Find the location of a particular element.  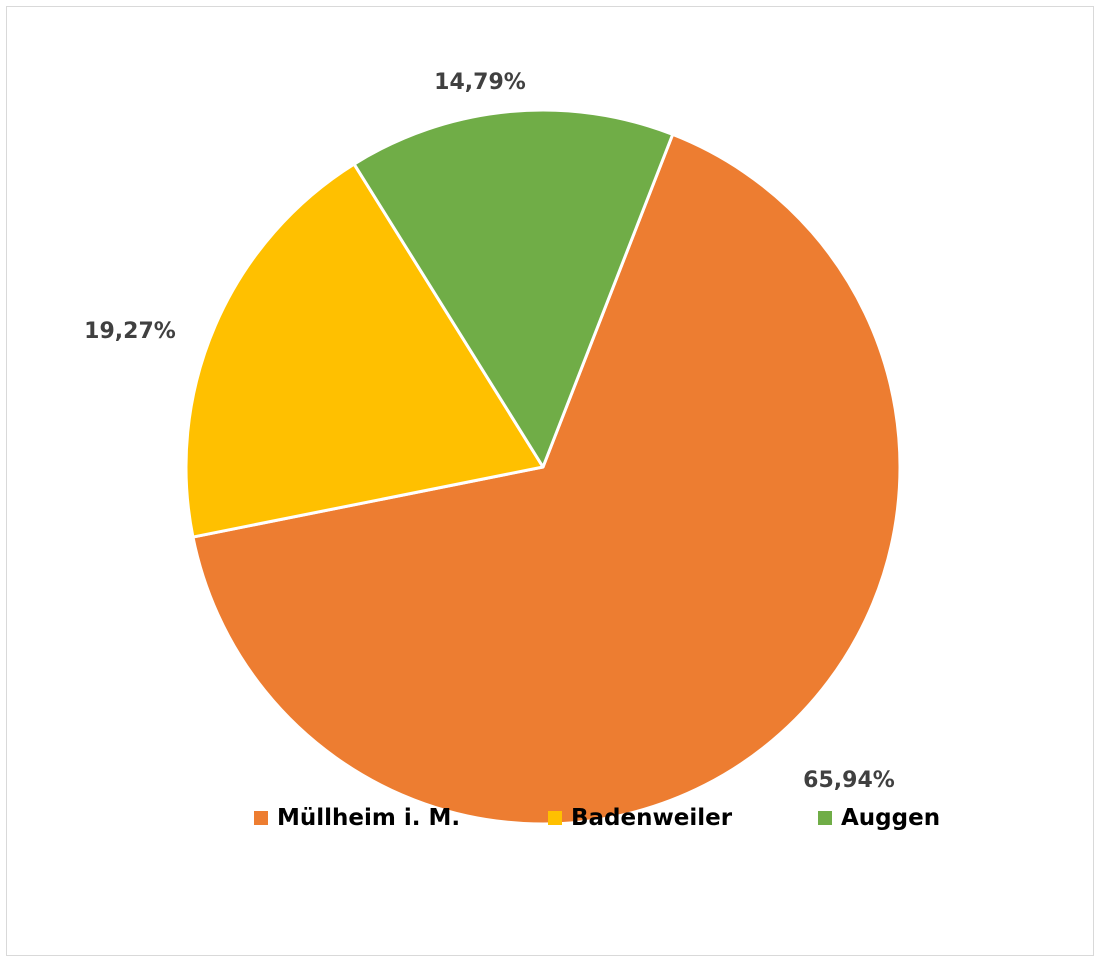

legend: Müllheim i. M. Badenweiler Auggen is located at coordinates (549, 818).